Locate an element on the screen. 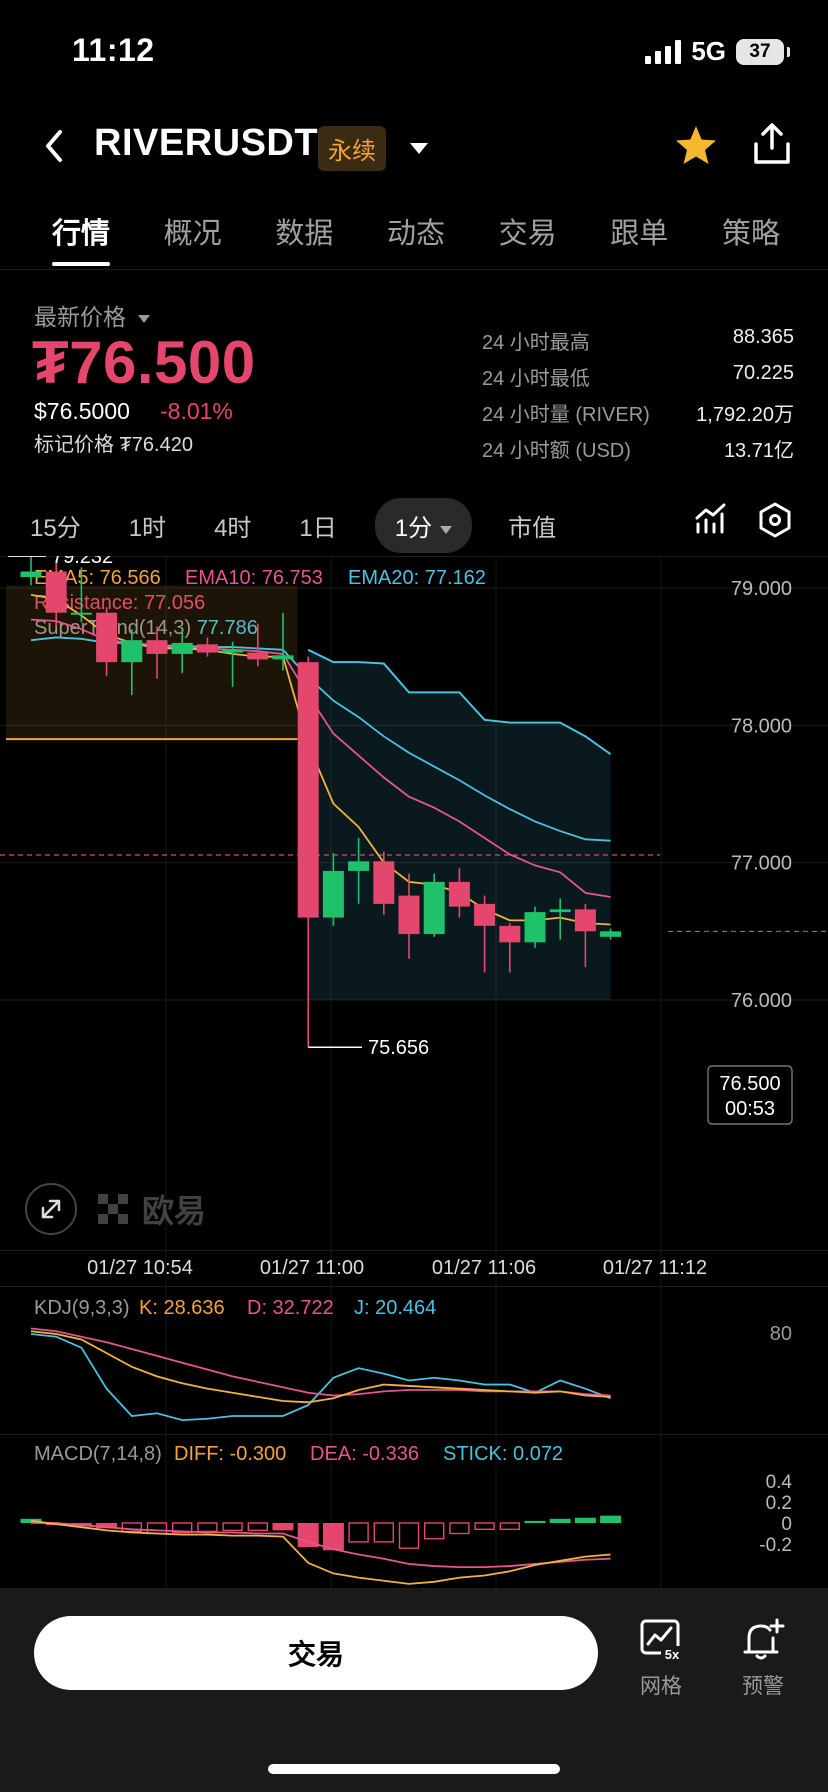  interval-1h: 1时 is located at coordinates (147, 528).